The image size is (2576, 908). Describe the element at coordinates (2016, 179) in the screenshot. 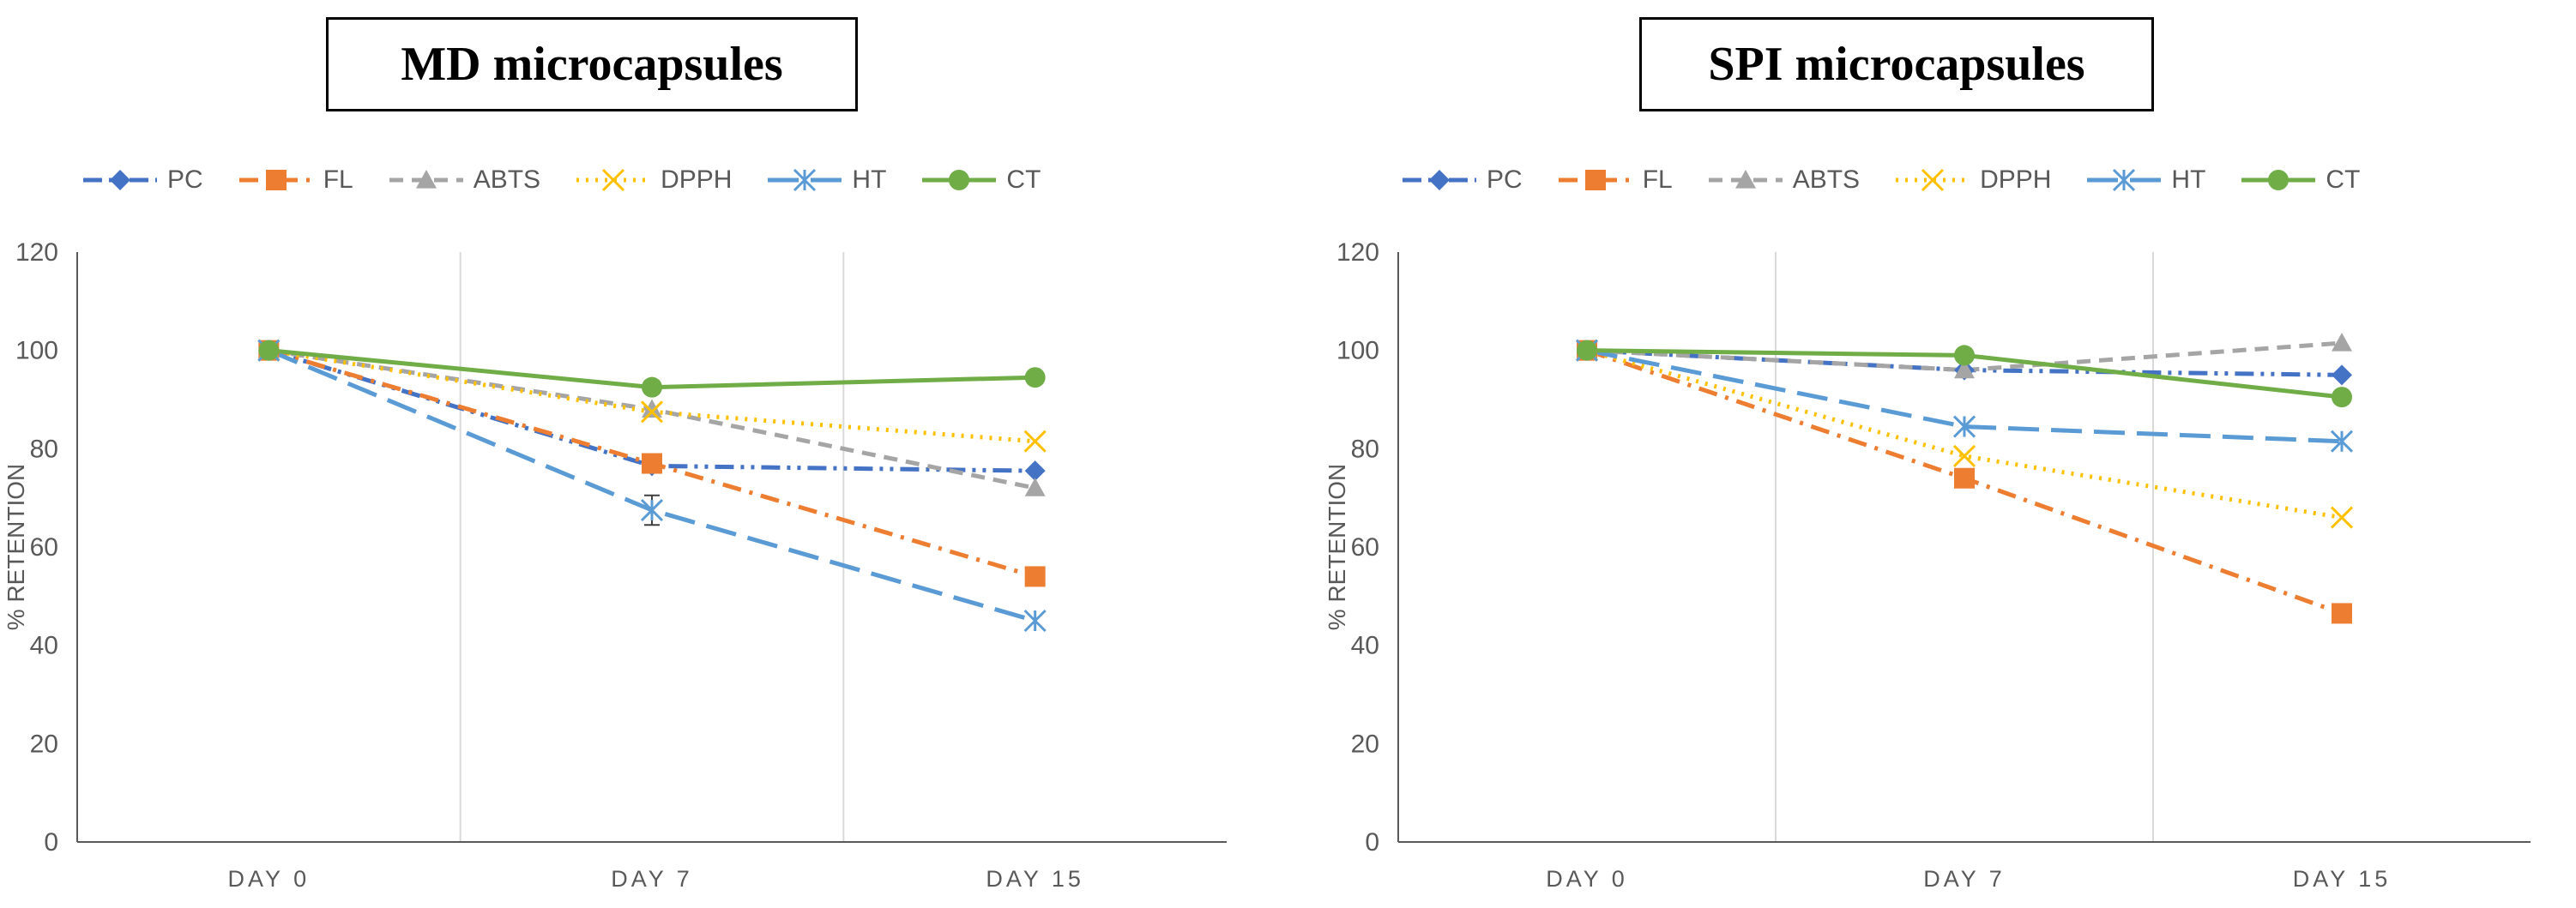

I see `spi-legend-label: DPPH` at that location.